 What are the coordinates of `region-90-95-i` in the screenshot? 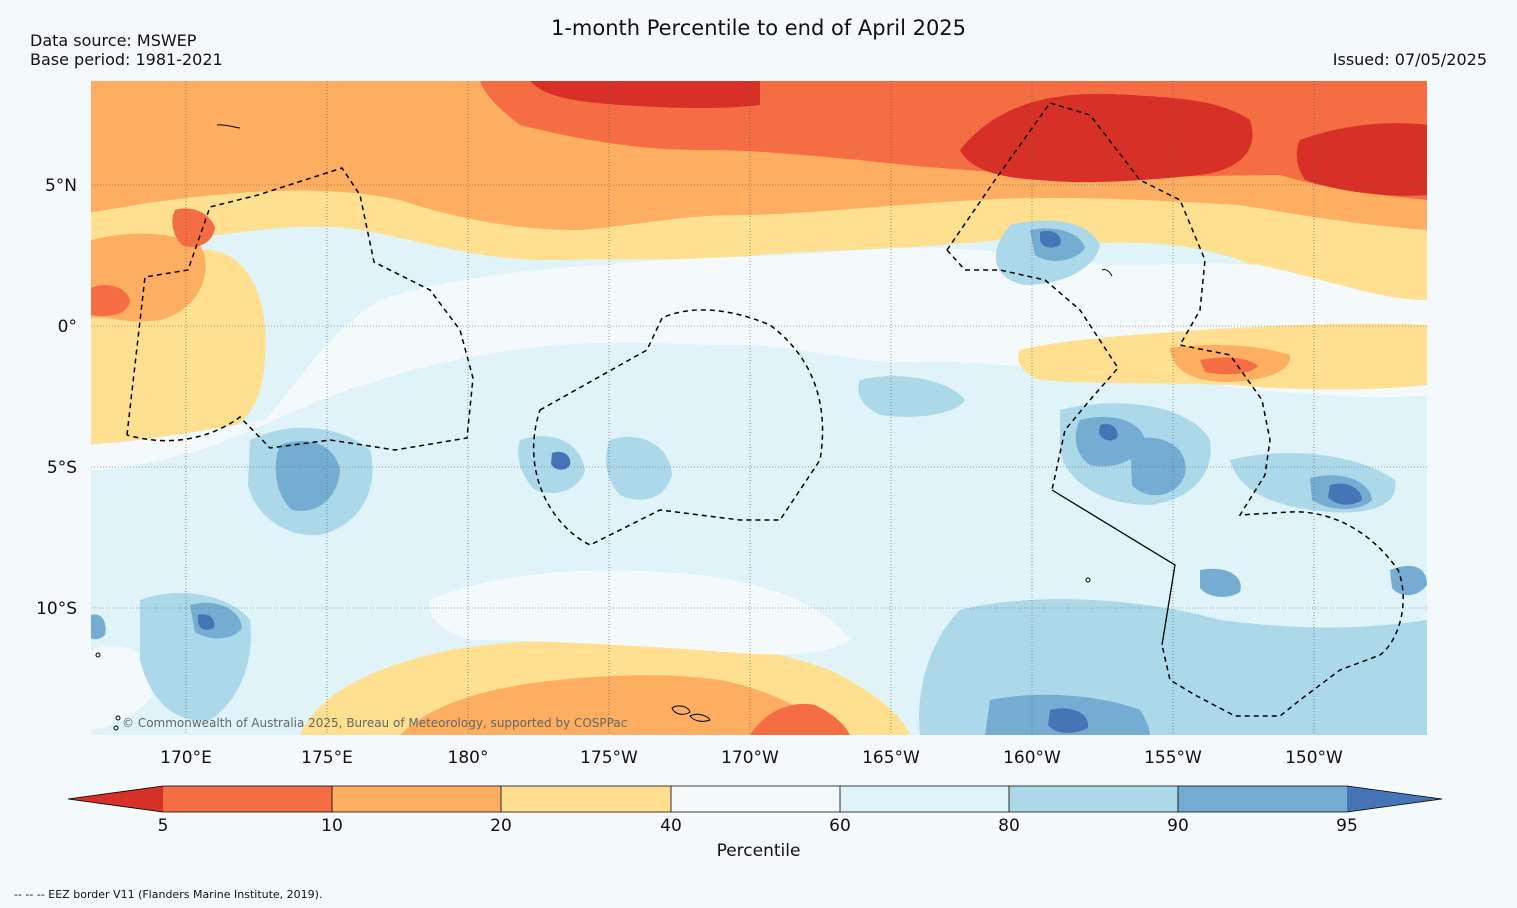 It's located at (1408, 580).